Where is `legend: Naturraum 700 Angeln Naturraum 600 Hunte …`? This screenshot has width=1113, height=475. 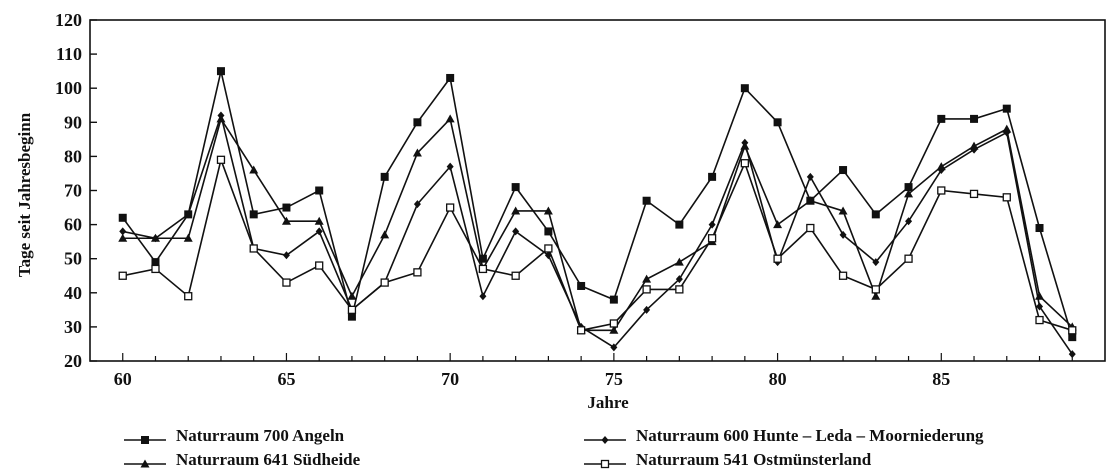 legend: Naturraum 700 Angeln Naturraum 600 Hunte … is located at coordinates (554, 447).